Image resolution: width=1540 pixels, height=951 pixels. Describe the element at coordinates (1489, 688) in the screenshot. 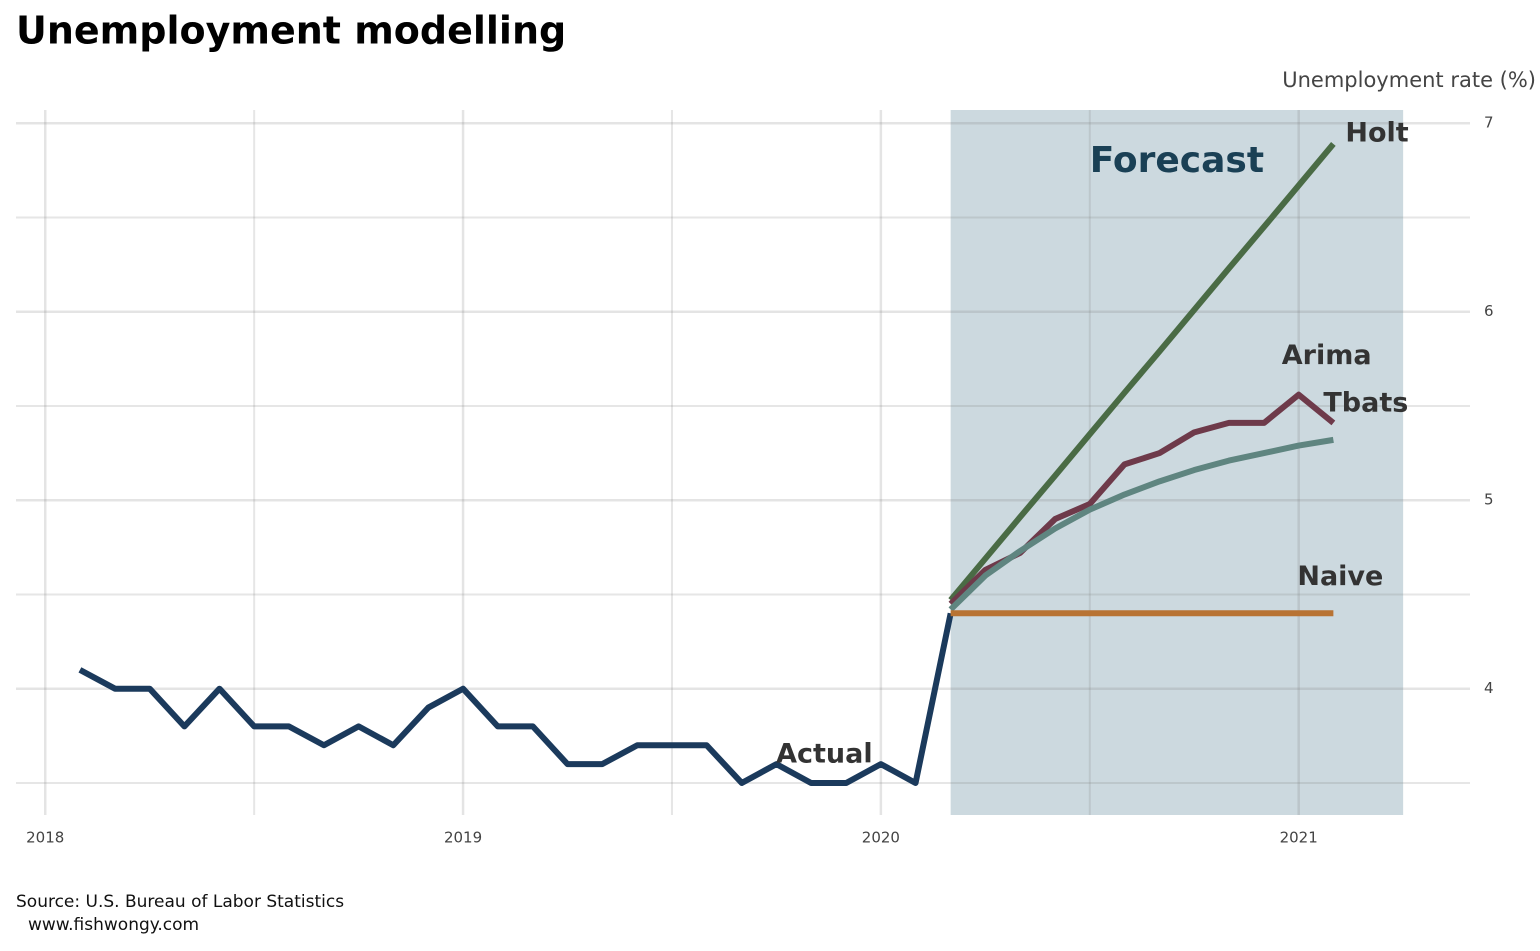

I see `y-tick-label: 4` at that location.